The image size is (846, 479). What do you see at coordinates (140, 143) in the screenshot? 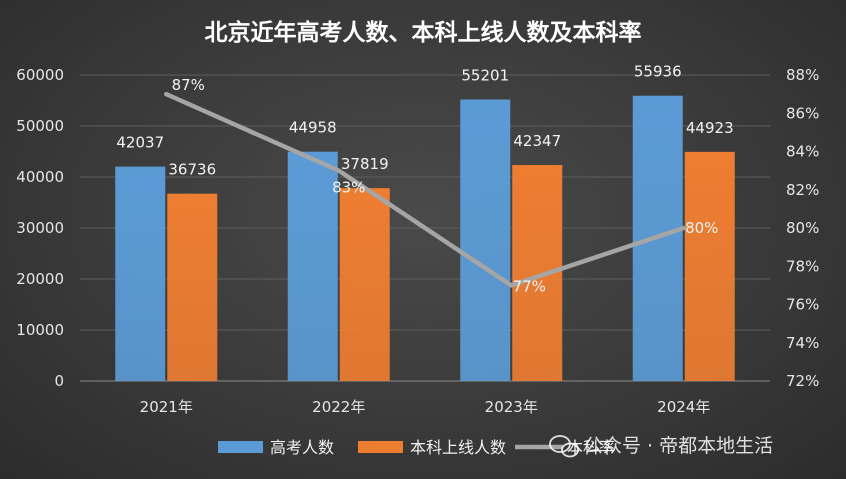
I see `bar-data-label: 42037` at bounding box center [140, 143].